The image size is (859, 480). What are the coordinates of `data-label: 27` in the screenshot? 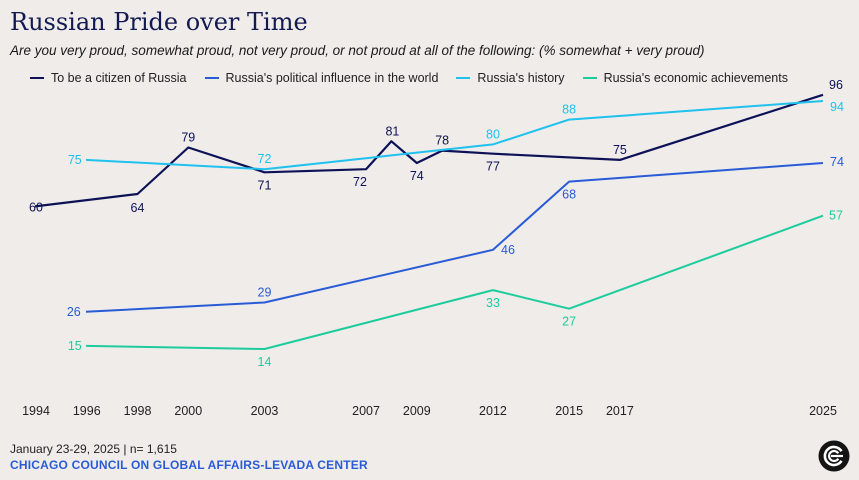 It's located at (569, 322).